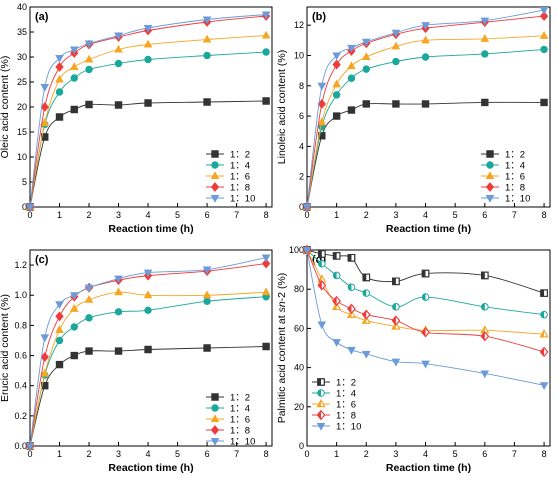  I want to click on y-tick-label: 80, so click(299, 289).